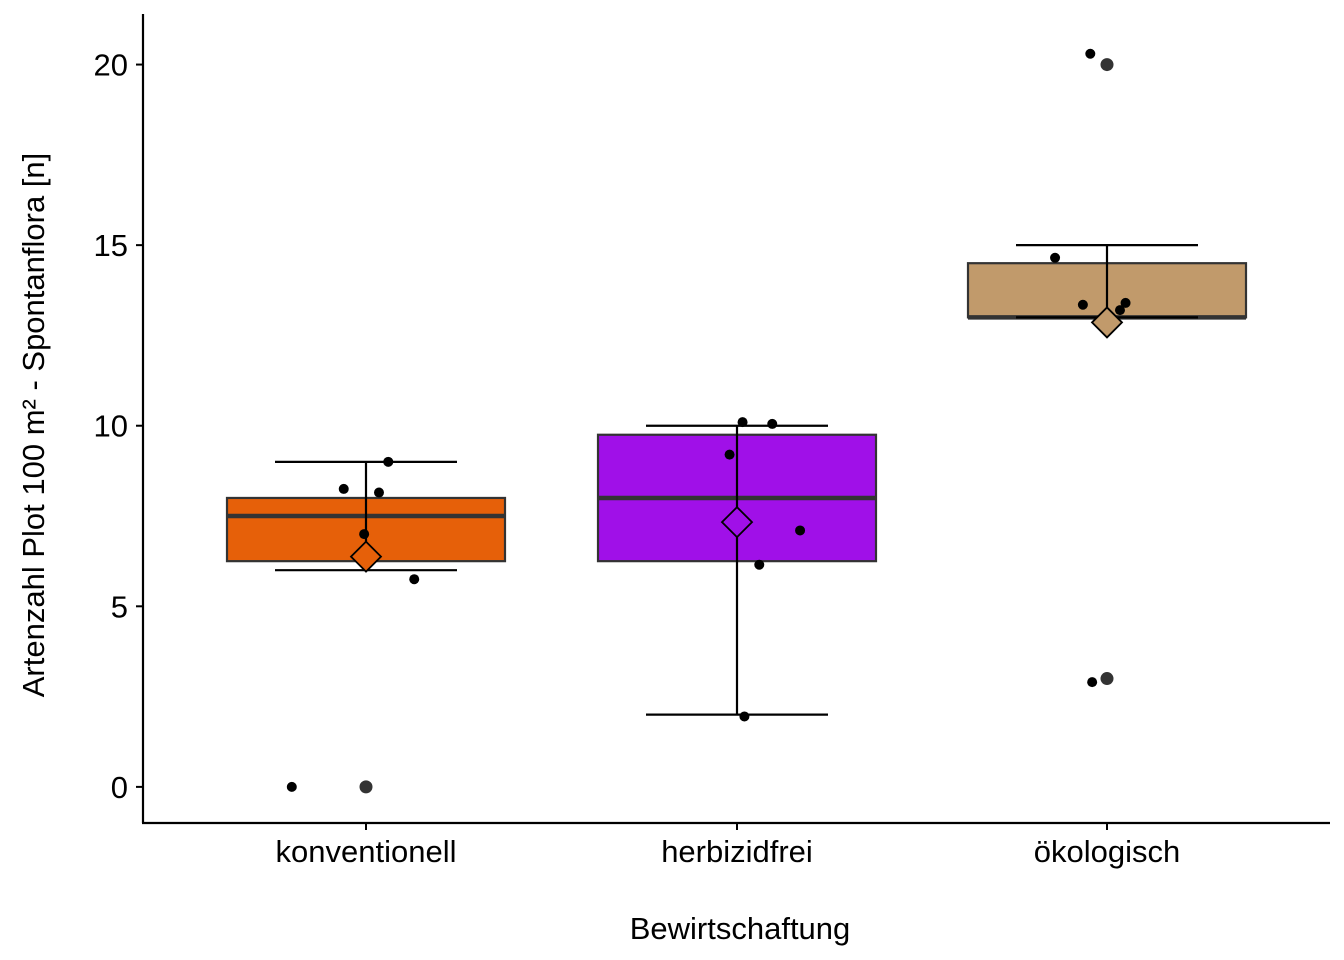 This screenshot has height=960, width=1344. I want to click on y-tick-label: 15, so click(111, 245).